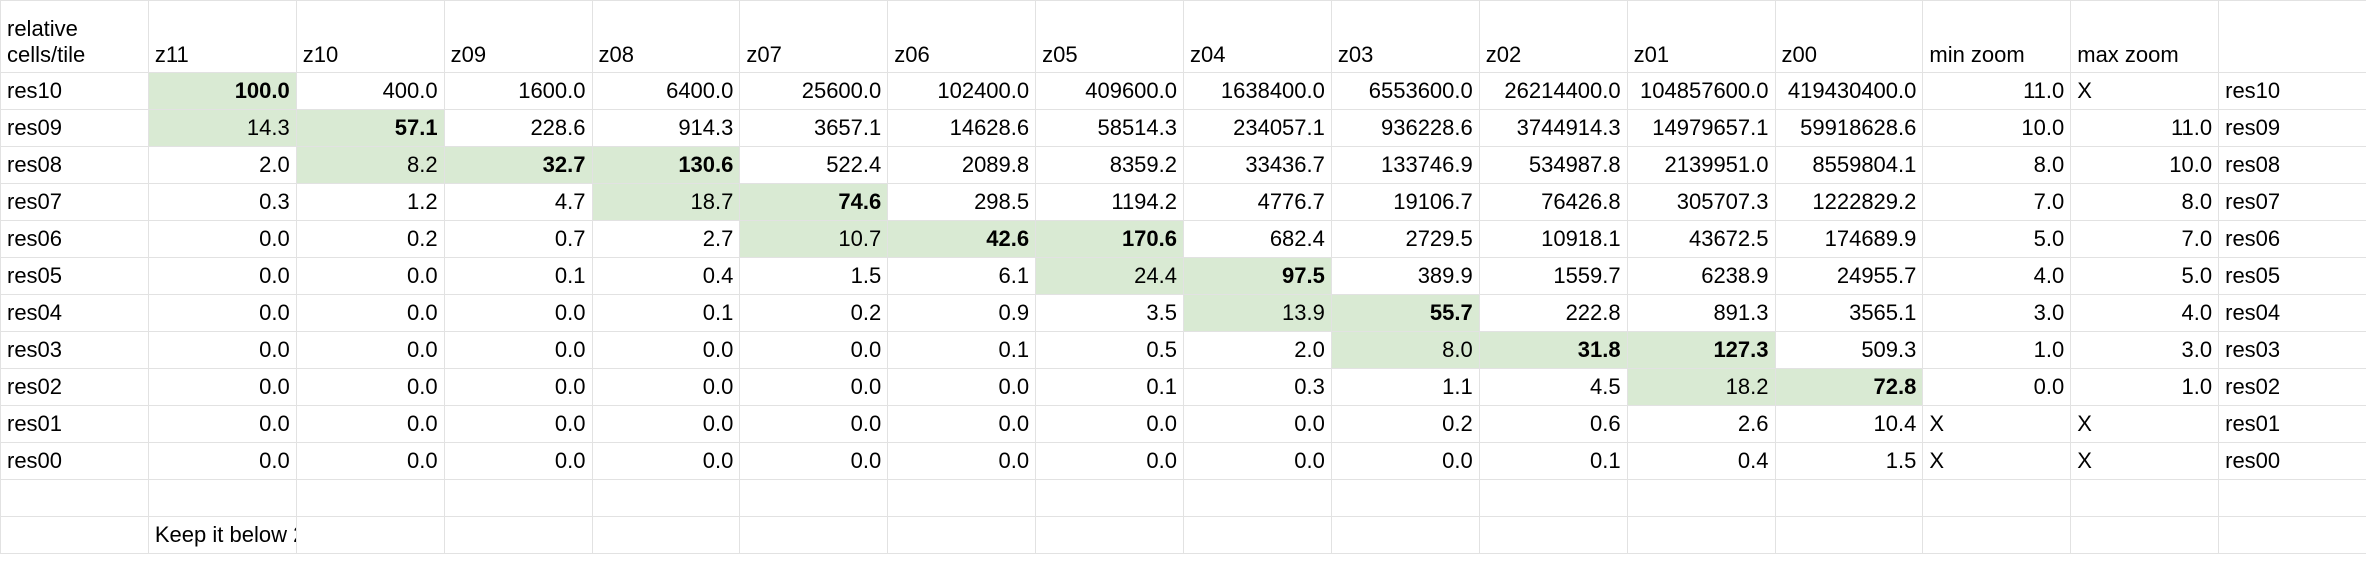 Image resolution: width=2366 pixels, height=570 pixels. I want to click on cell: 76426.8, so click(1553, 202).